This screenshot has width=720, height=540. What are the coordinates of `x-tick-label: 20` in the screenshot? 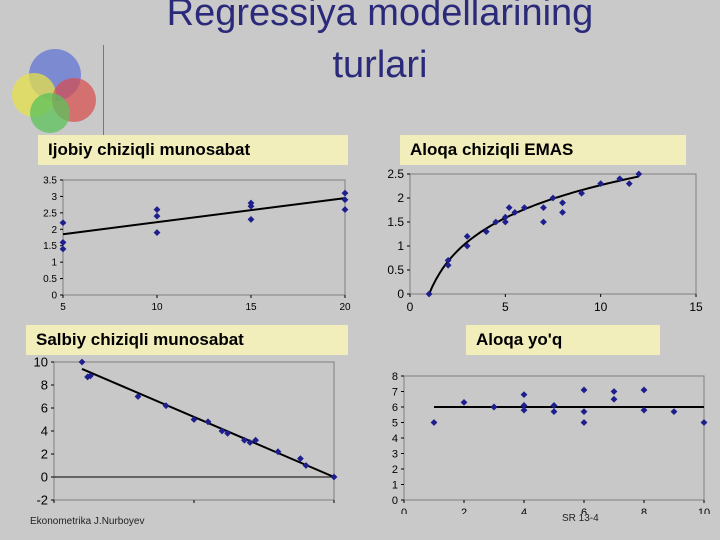 It's located at (345, 307).